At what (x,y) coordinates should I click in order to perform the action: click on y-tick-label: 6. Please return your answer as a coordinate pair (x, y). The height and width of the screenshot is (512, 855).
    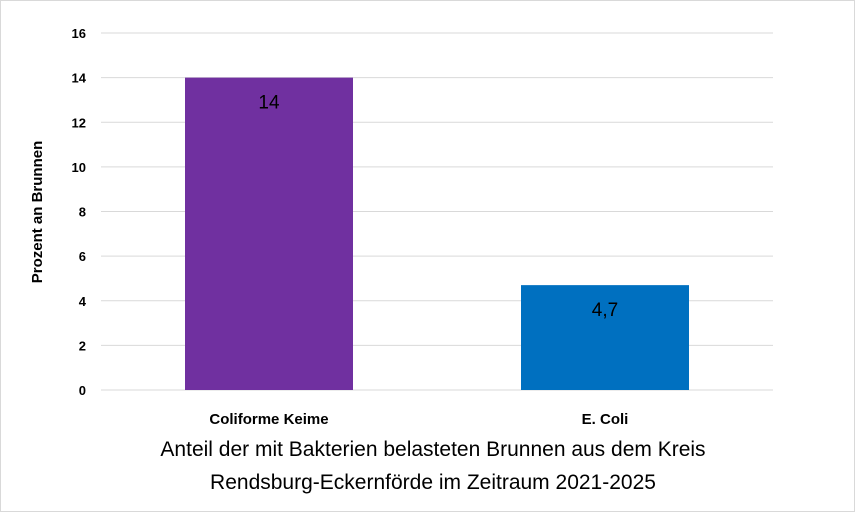
    Looking at the image, I should click on (82, 256).